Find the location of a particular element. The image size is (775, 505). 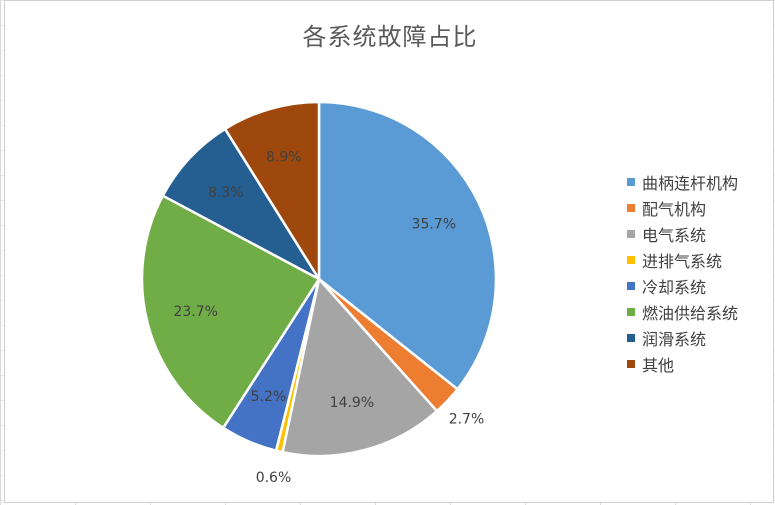

legend-label: 配气机构 is located at coordinates (674, 209).